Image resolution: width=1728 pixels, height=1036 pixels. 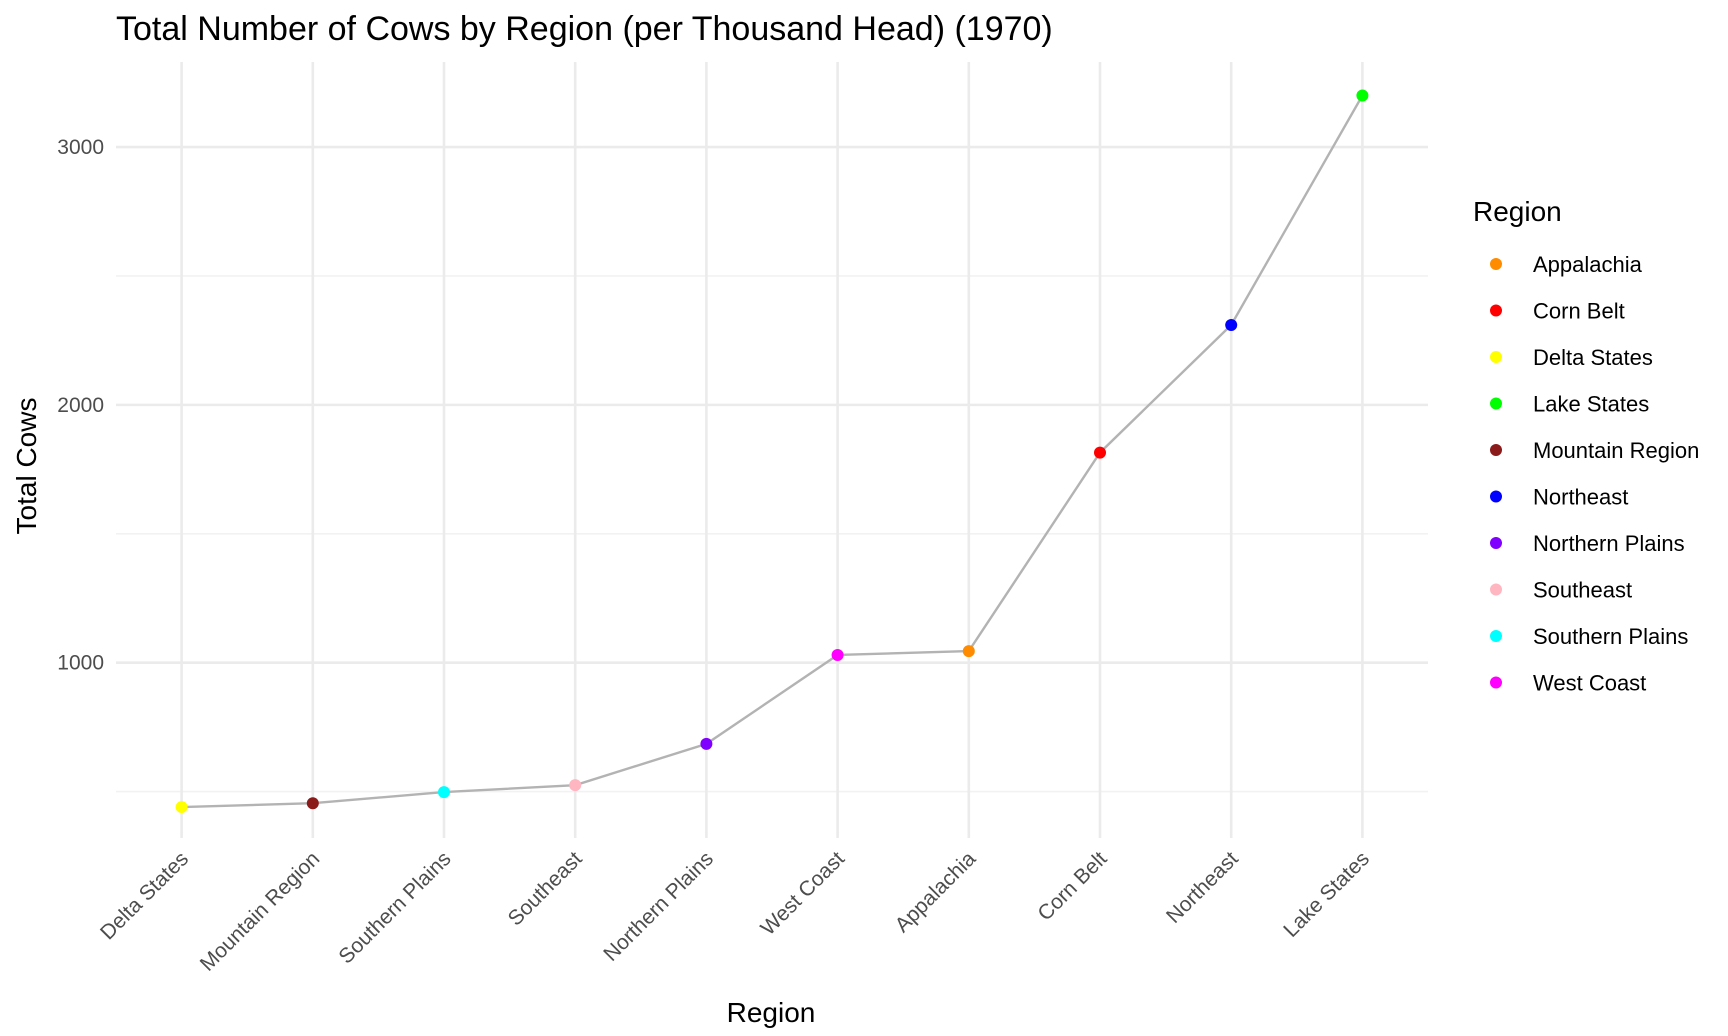 What do you see at coordinates (1202, 887) in the screenshot?
I see `x-tick-label: Northeast` at bounding box center [1202, 887].